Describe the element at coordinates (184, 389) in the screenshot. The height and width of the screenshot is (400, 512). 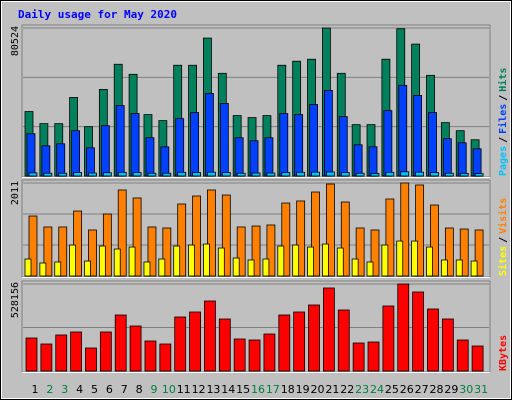
I see `x-tick-label: 11` at that location.